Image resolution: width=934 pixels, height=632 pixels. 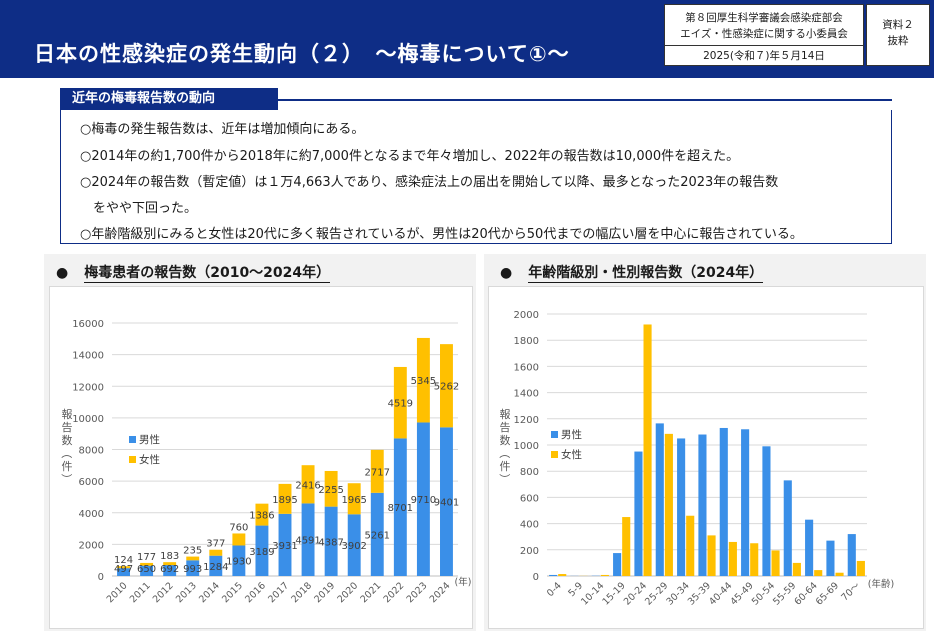 I want to click on x-tick-label: 20-24, so click(x=635, y=593).